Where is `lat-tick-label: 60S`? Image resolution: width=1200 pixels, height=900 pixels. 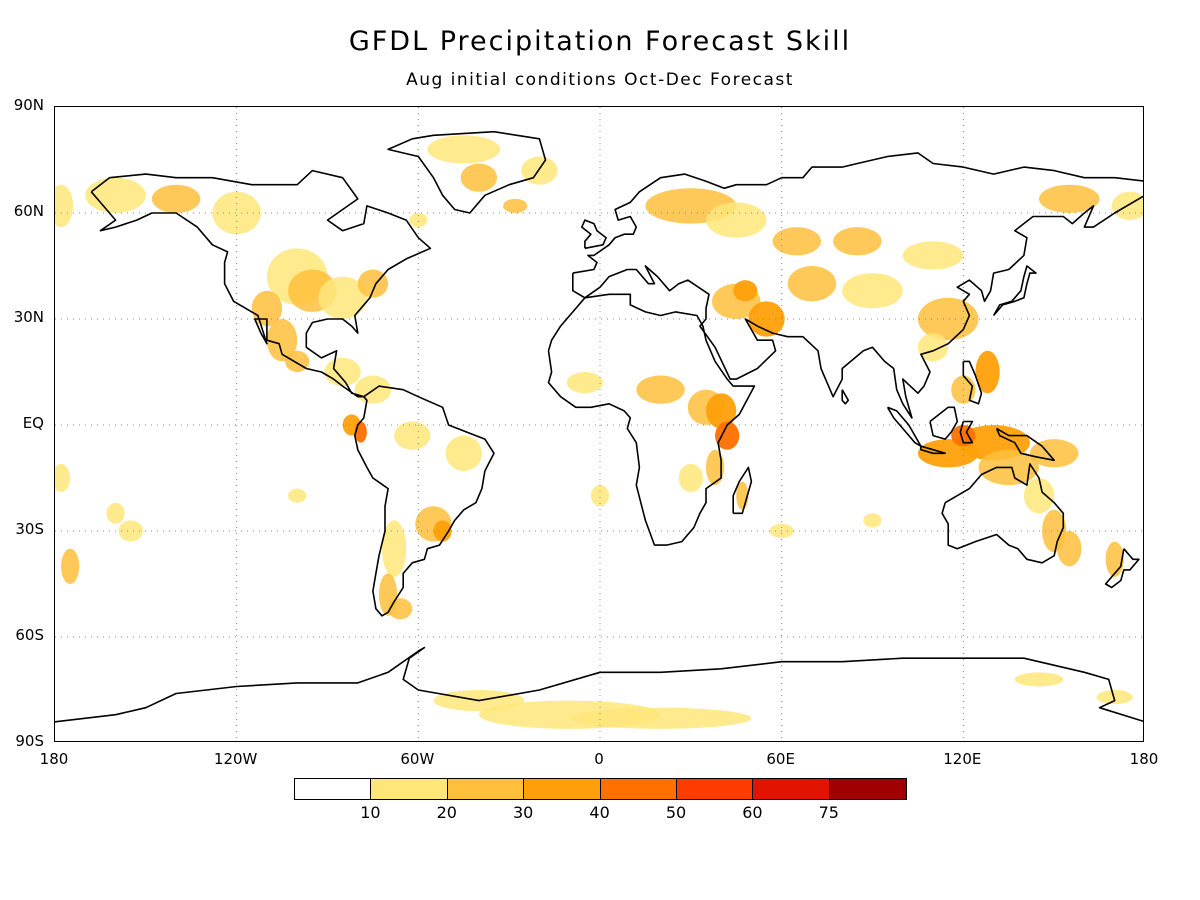 lat-tick-label: 60S is located at coordinates (29, 635).